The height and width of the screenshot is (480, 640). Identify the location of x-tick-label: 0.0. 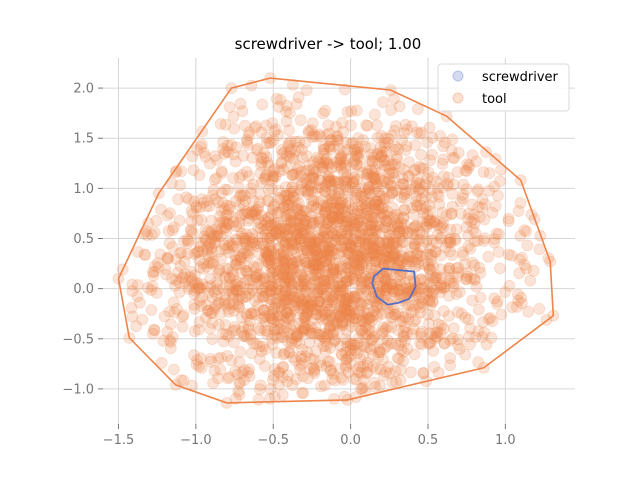
(350, 440).